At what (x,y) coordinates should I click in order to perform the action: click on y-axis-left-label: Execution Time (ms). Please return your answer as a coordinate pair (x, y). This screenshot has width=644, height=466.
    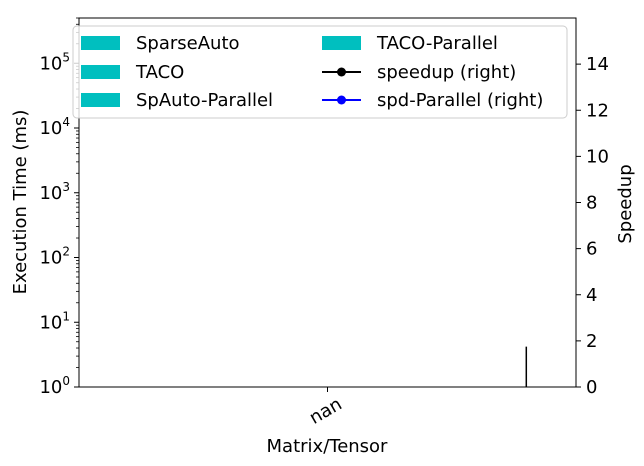
    Looking at the image, I should click on (20, 202).